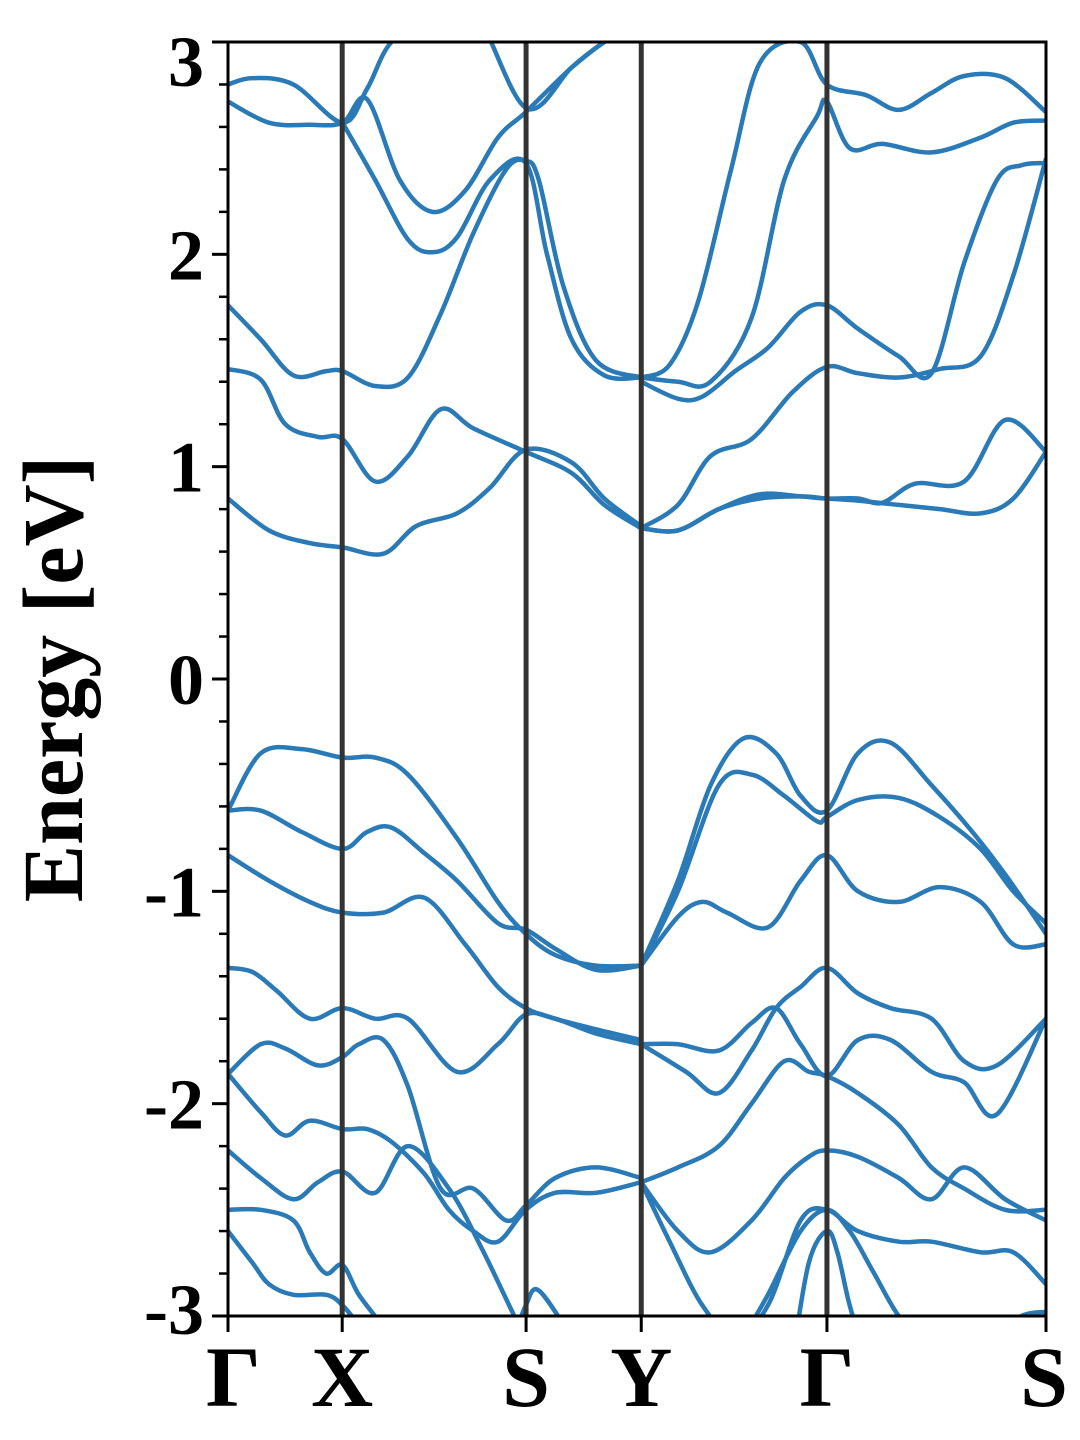 Image resolution: width=1080 pixels, height=1440 pixels. I want to click on kpoint-label-1: Γ, so click(233, 1377).